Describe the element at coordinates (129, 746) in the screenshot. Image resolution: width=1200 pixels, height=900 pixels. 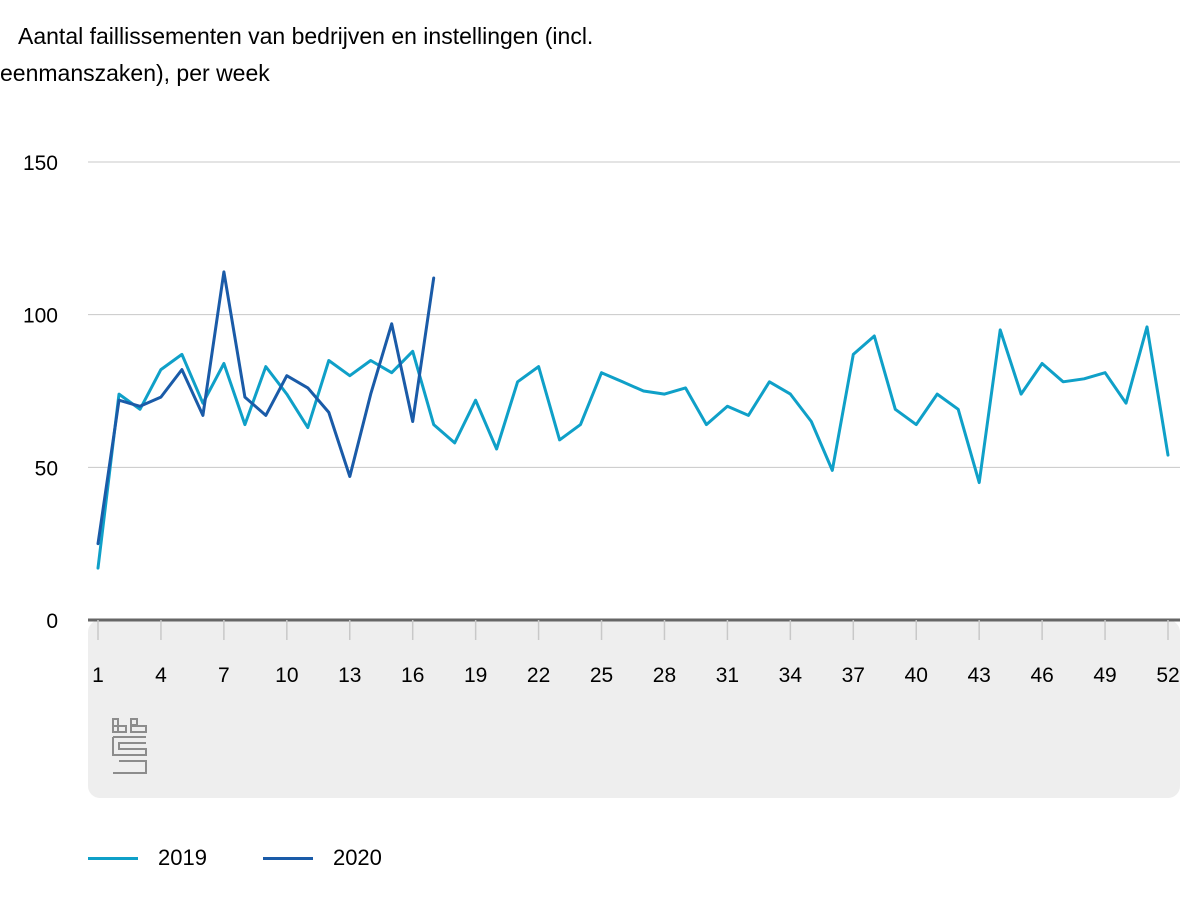
I see `cbs-logo-icon` at that location.